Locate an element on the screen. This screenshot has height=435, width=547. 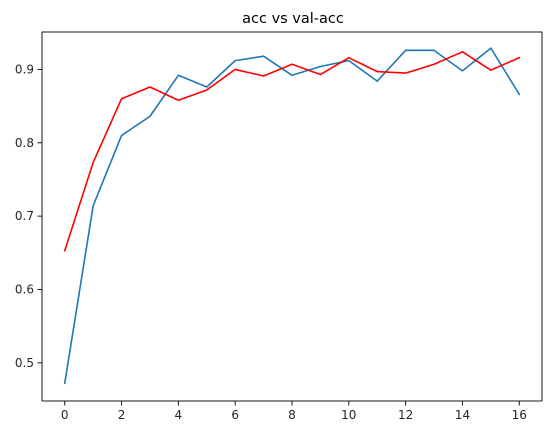
y-tick-label: 0.8 is located at coordinates (24, 143).